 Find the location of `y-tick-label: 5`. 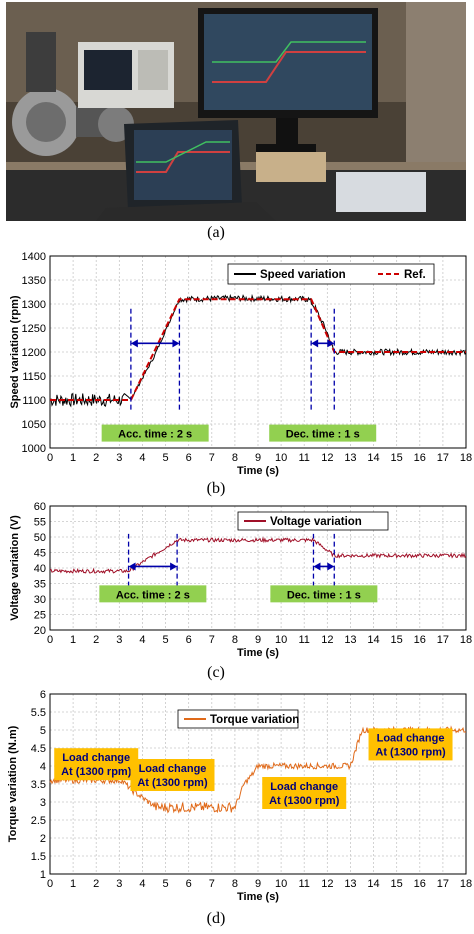

y-tick-label: 5 is located at coordinates (43, 731).